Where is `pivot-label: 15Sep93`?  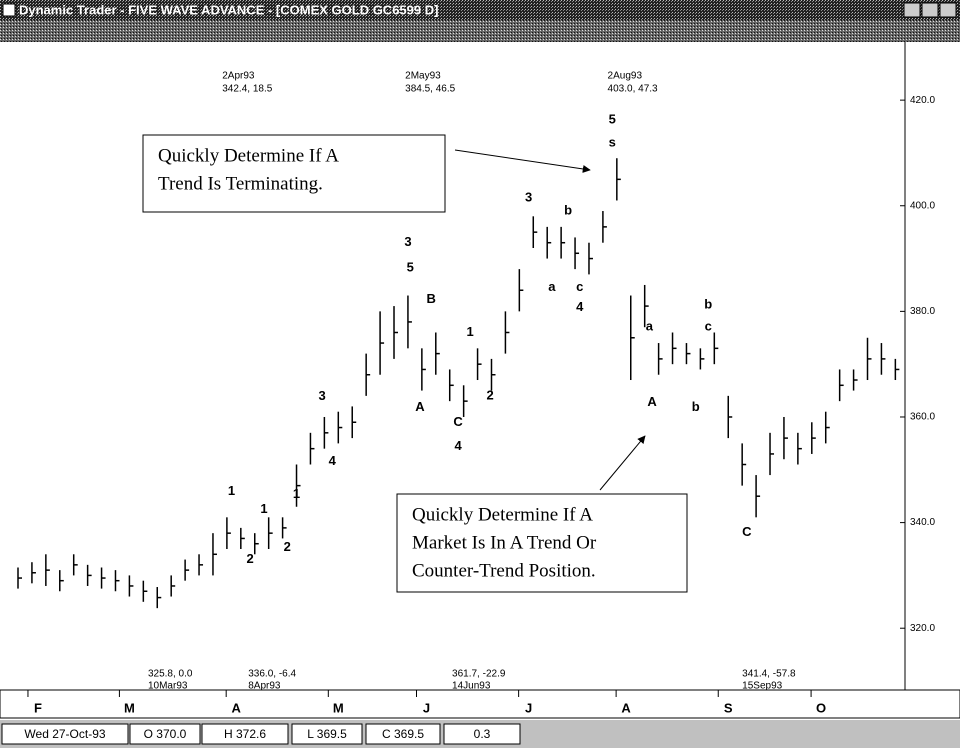 pivot-label: 15Sep93 is located at coordinates (762, 686).